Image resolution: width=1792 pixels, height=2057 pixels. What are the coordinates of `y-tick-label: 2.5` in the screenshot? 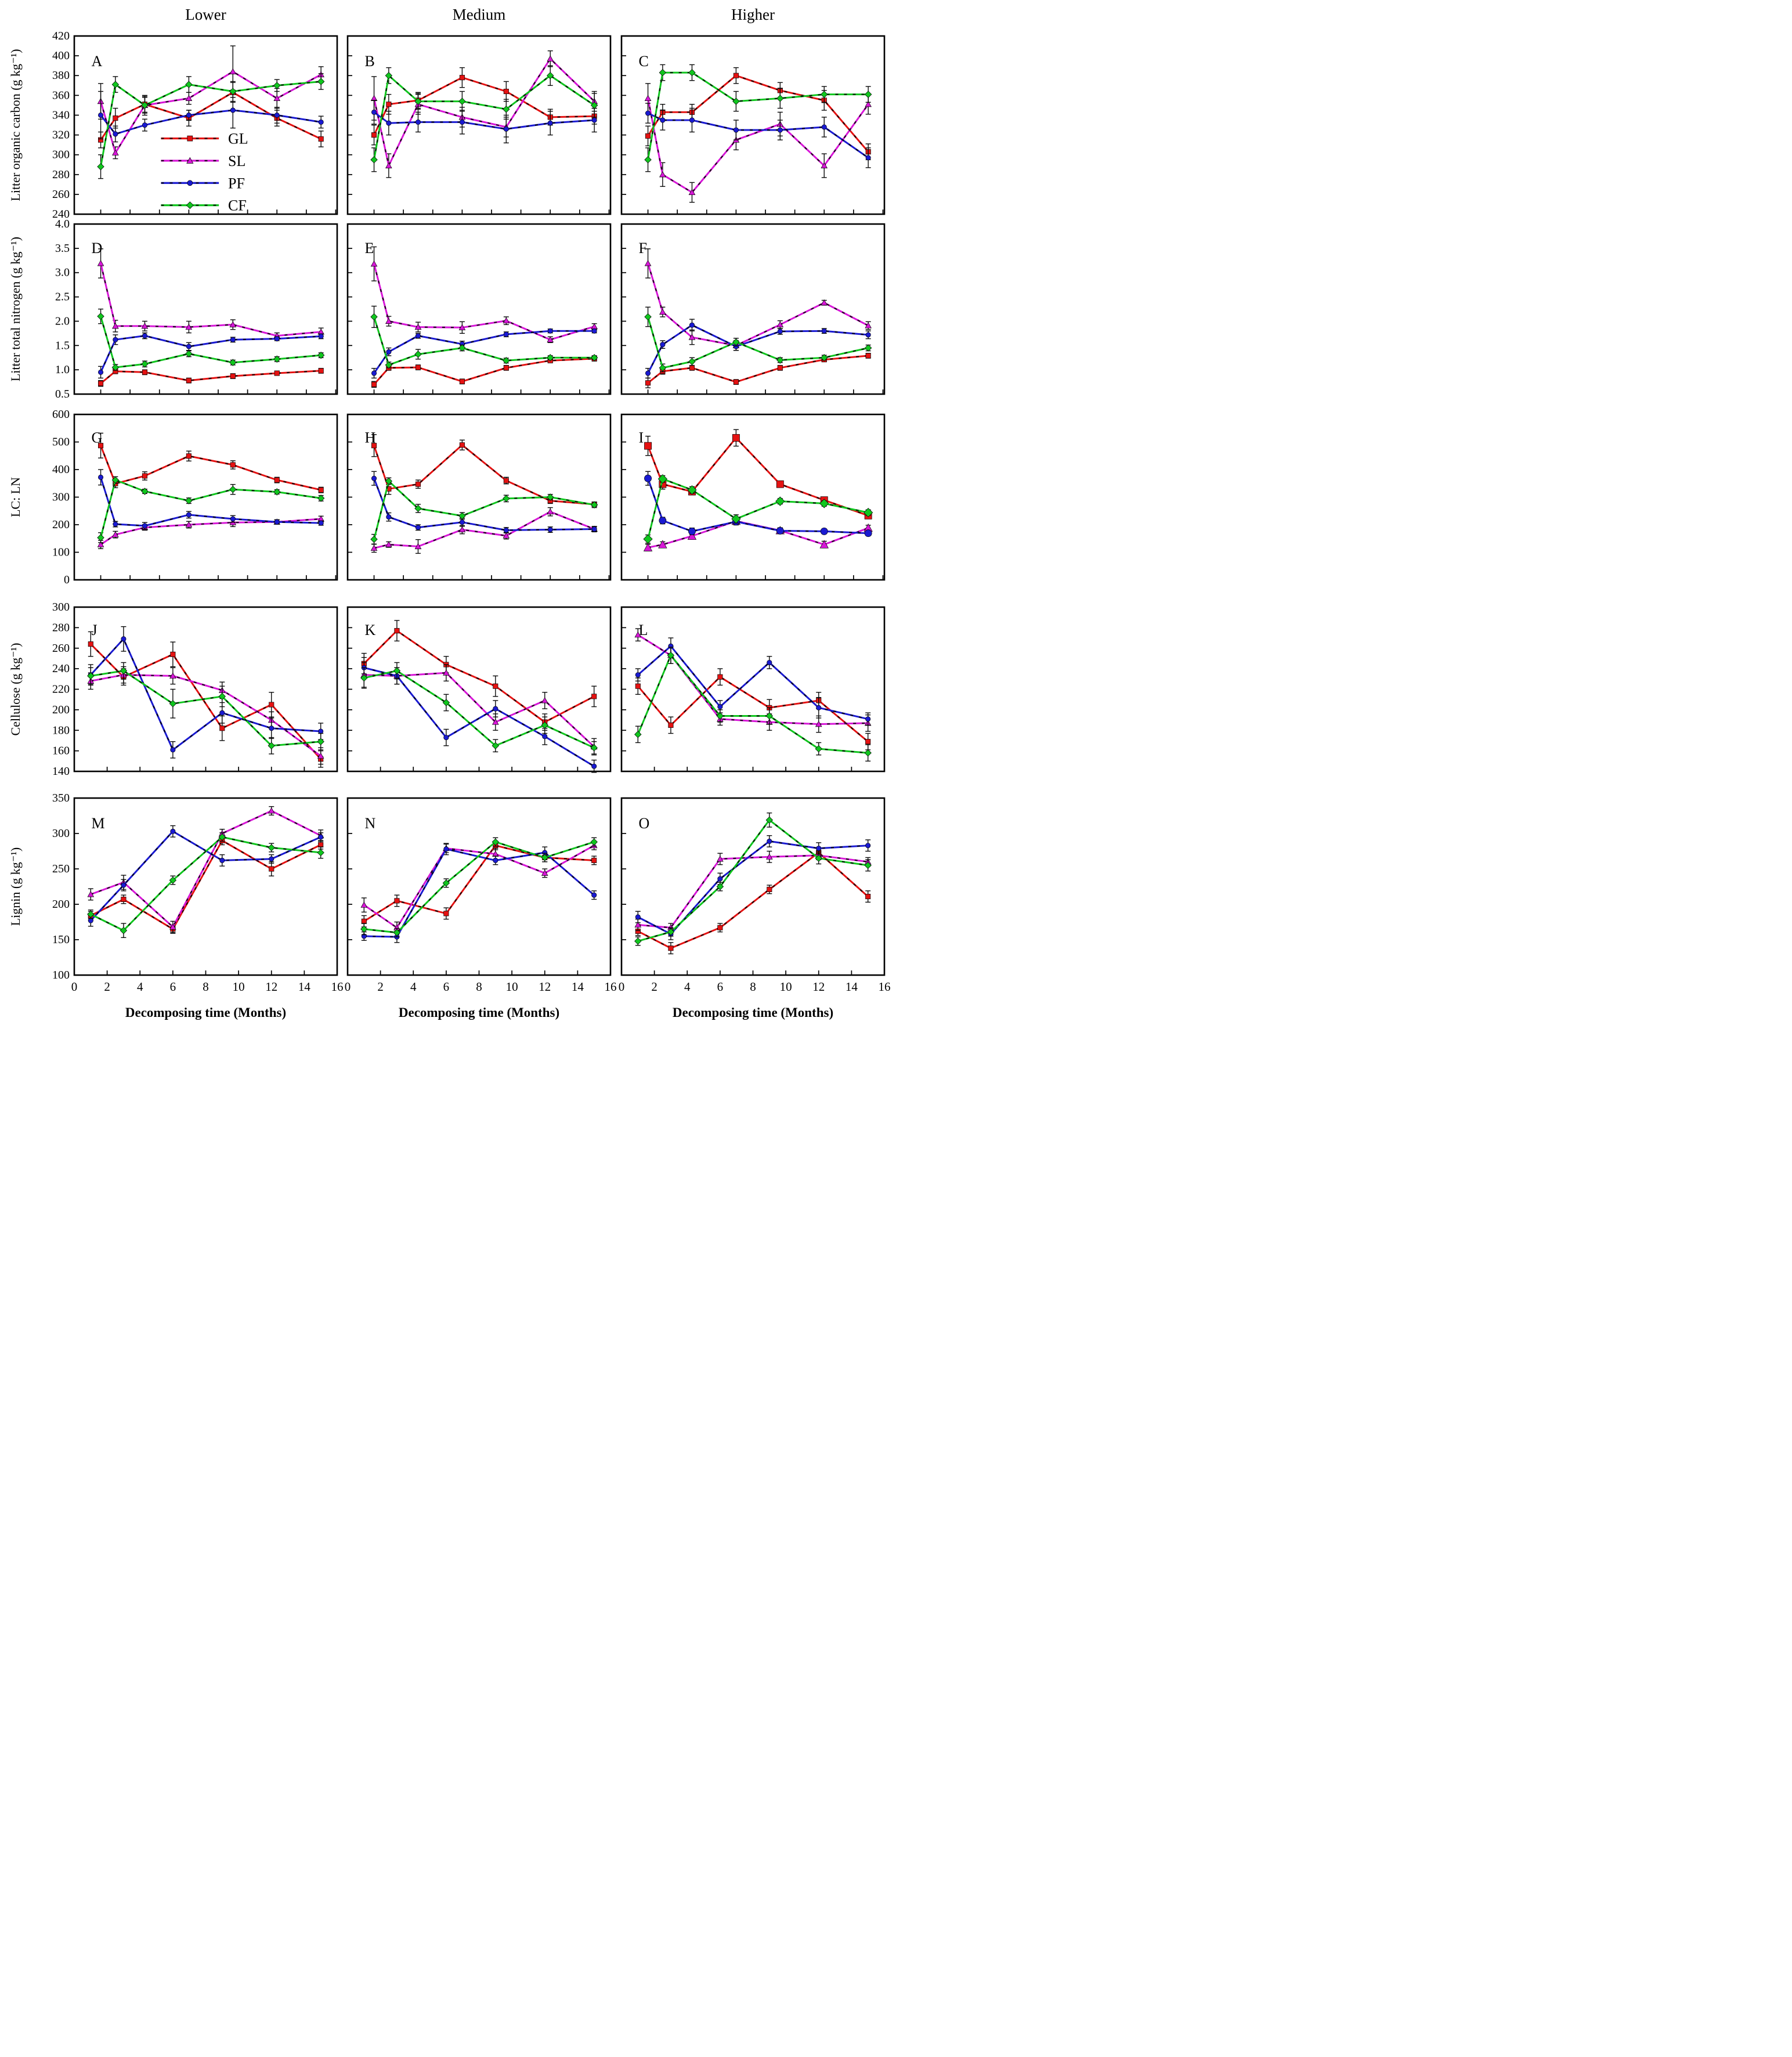 It's located at (62, 298).